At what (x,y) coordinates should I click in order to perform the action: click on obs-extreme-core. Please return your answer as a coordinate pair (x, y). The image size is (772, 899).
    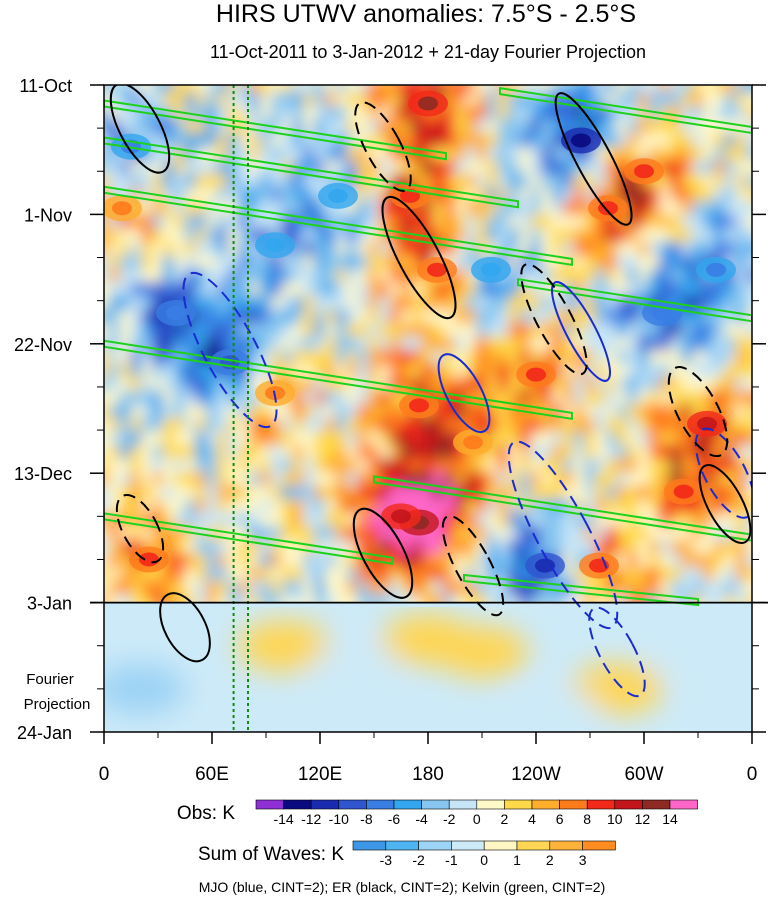
    Looking at the image, I should click on (536, 374).